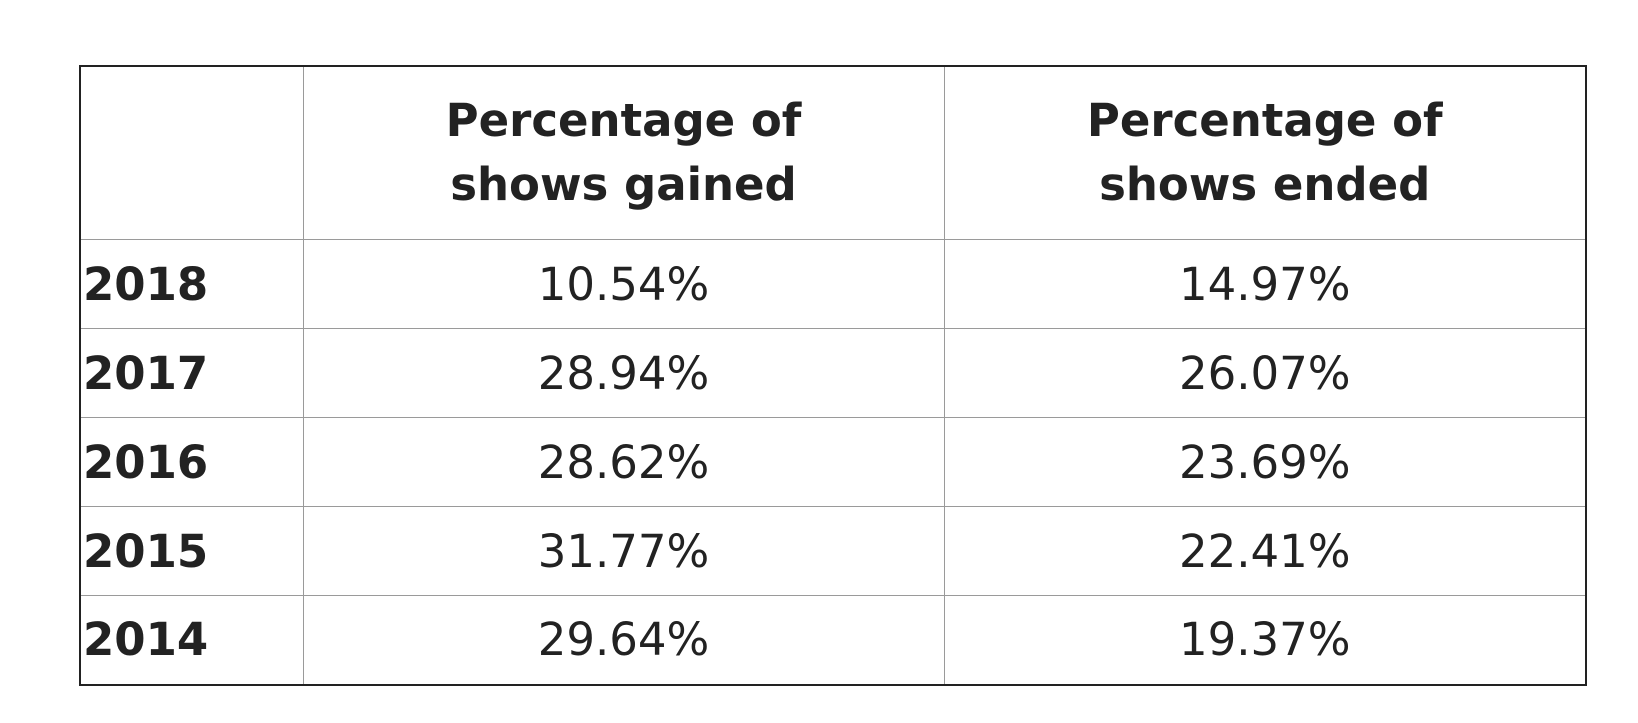 The width and height of the screenshot is (1638, 723). What do you see at coordinates (1264, 120) in the screenshot?
I see `header-ended-line1: Percentage of` at bounding box center [1264, 120].